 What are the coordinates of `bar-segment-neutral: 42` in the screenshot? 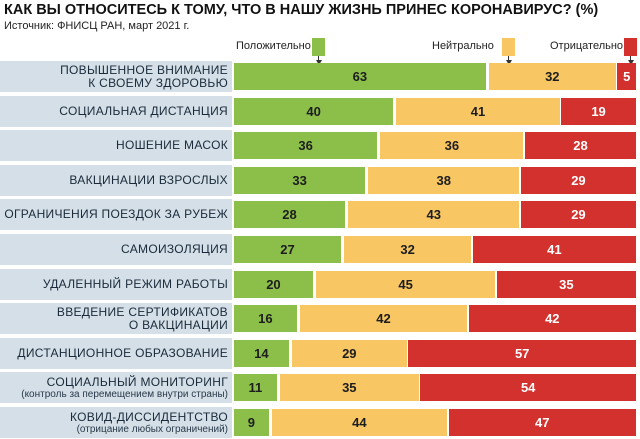 It's located at (383, 319).